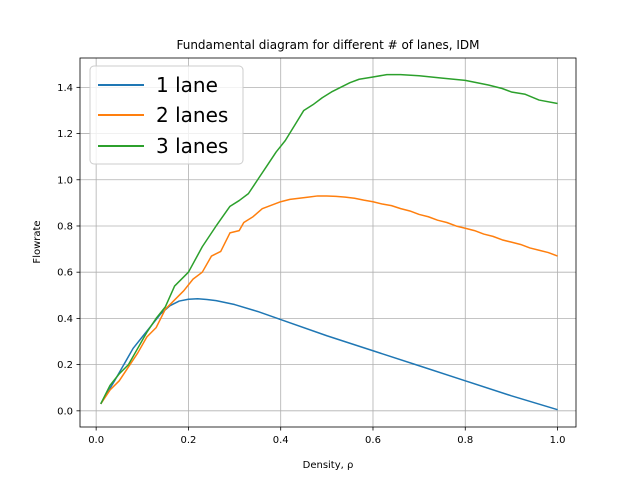 This screenshot has height=480, width=640. Describe the element at coordinates (65, 180) in the screenshot. I see `y-tick-label: 1.0` at that location.